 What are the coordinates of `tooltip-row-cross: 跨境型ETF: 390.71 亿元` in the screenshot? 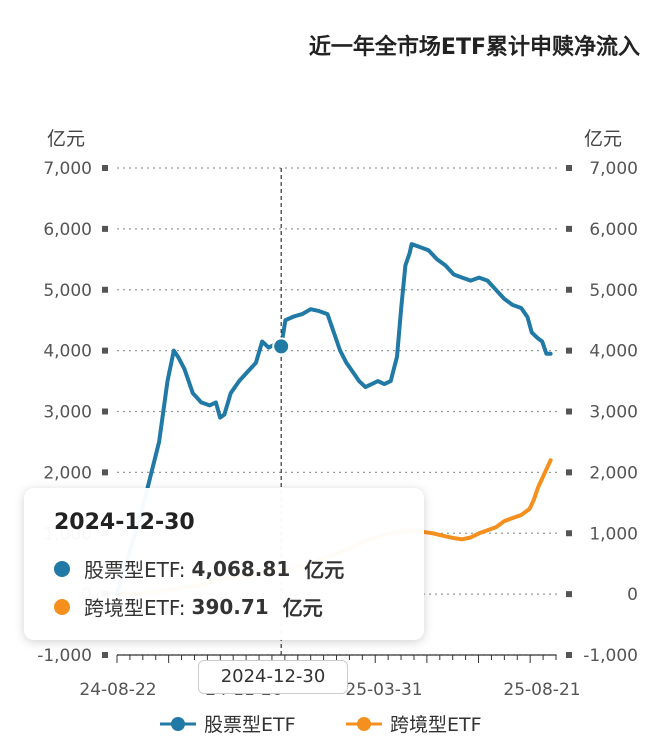 It's located at (188, 606).